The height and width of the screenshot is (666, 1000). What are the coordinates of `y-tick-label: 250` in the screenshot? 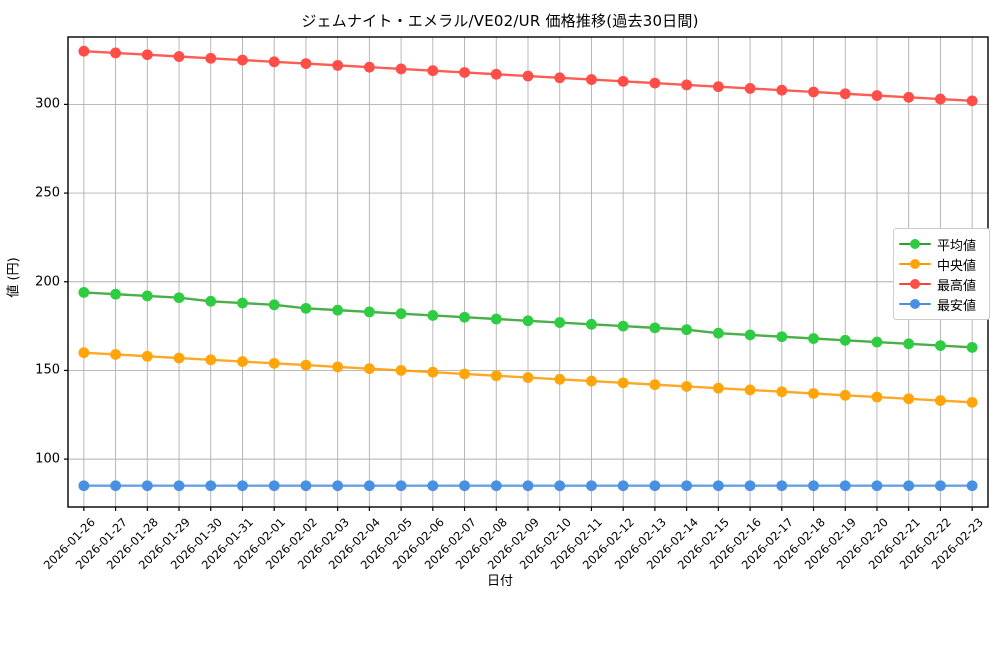 It's located at (47, 193).